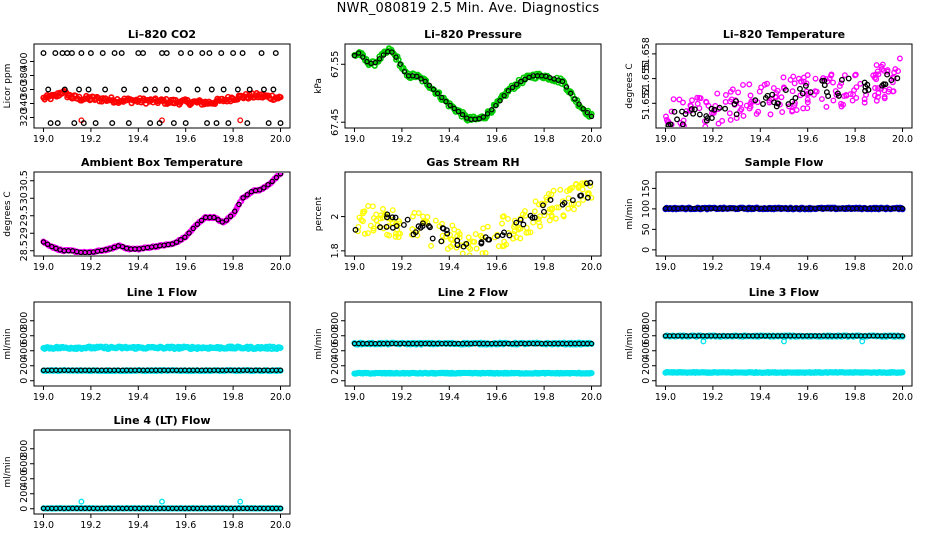 The width and height of the screenshot is (936, 546). What do you see at coordinates (646, 53) in the screenshot?
I see `chart-li820-temperature-ytick-label: 51.658` at bounding box center [646, 53].